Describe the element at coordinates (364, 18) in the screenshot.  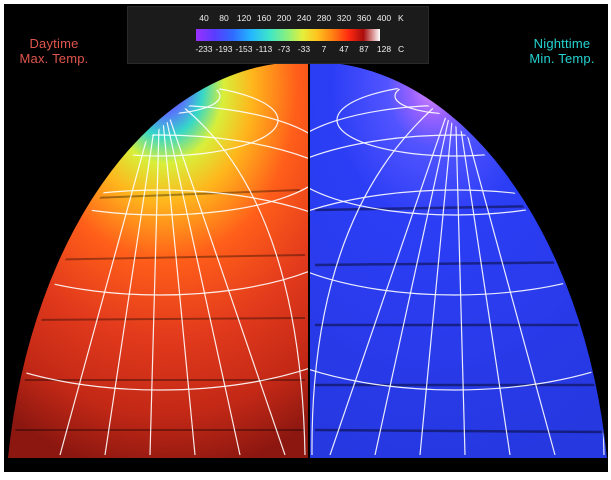
I see `kelvin-tick: 360` at that location.